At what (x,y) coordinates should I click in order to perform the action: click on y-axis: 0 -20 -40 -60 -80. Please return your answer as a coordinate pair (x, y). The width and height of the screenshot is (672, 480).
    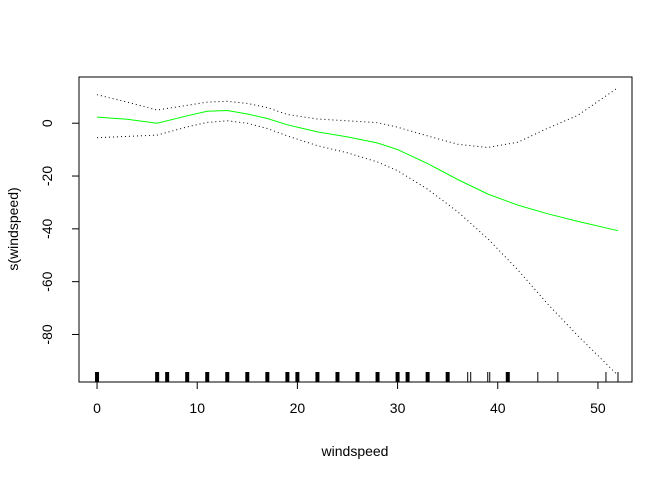
    Looking at the image, I should click on (59, 232).